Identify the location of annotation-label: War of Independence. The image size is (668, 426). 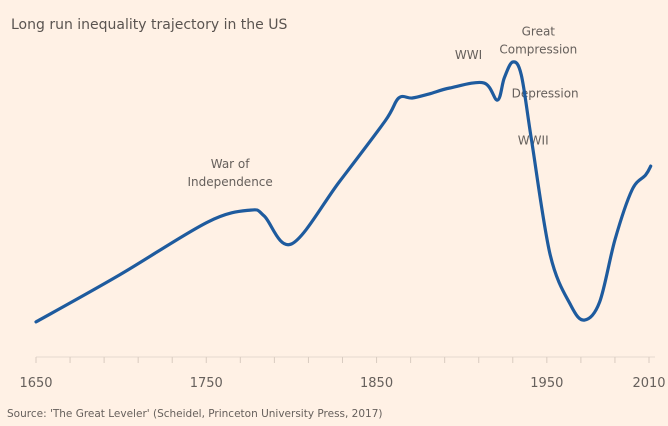
(229, 173).